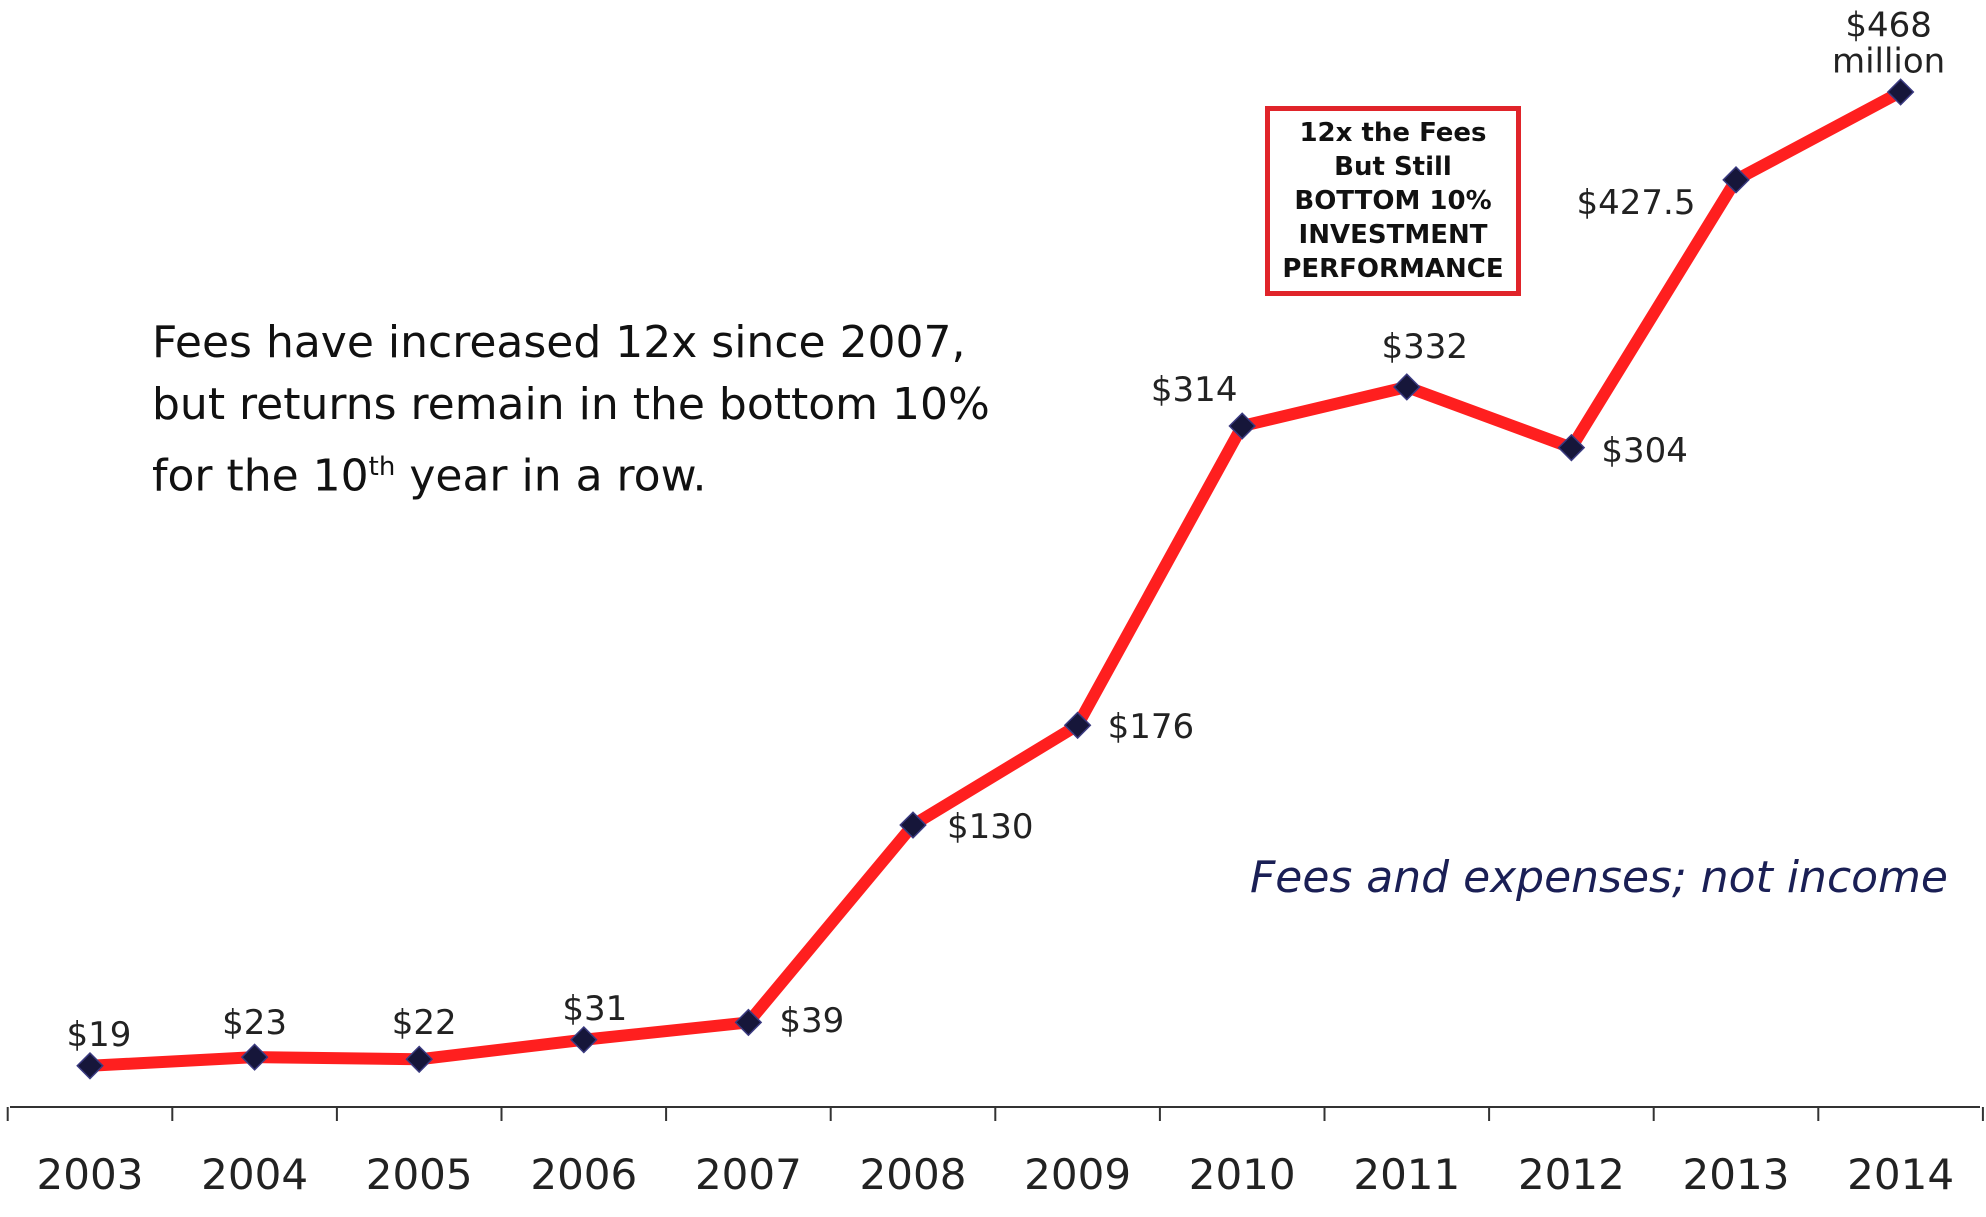  Describe the element at coordinates (551, 476) in the screenshot. I see `annotation-text: year in a row.` at that location.